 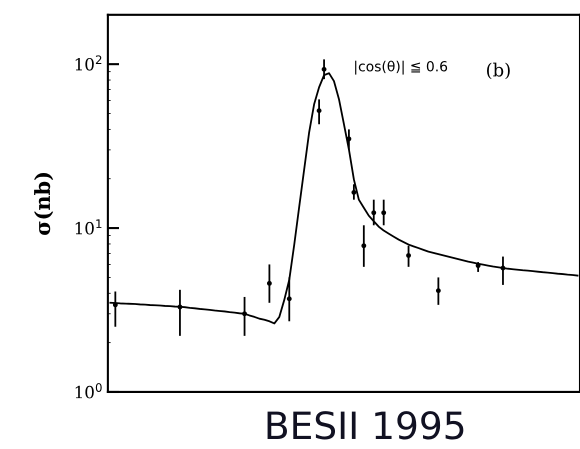 I want to click on annotation: (b), so click(x=498, y=71).